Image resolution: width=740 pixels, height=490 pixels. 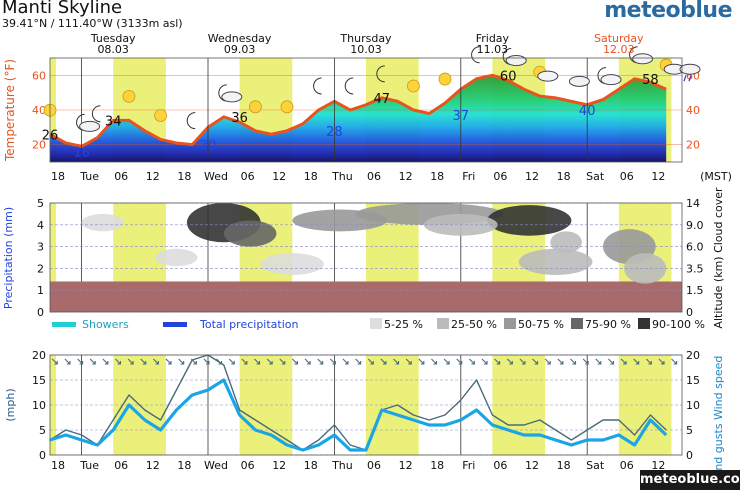 I want to click on temp-value-label: 34, so click(x=113, y=121).